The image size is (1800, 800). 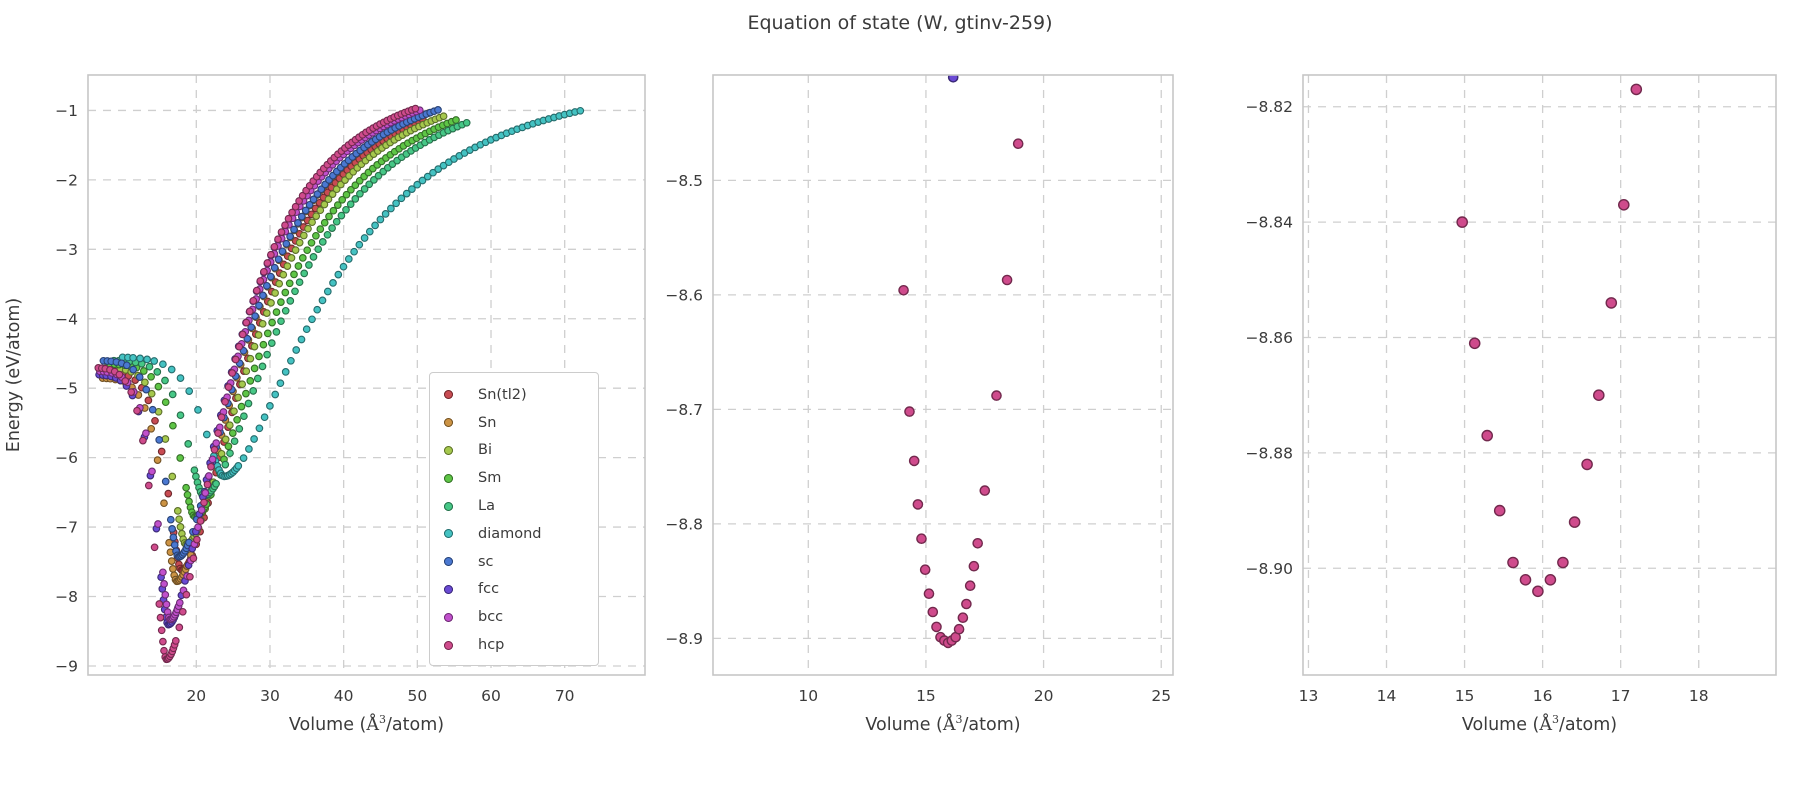 What do you see at coordinates (900, 23) in the screenshot?
I see `figure-title: Equation of state (W, gtinv-259)` at bounding box center [900, 23].